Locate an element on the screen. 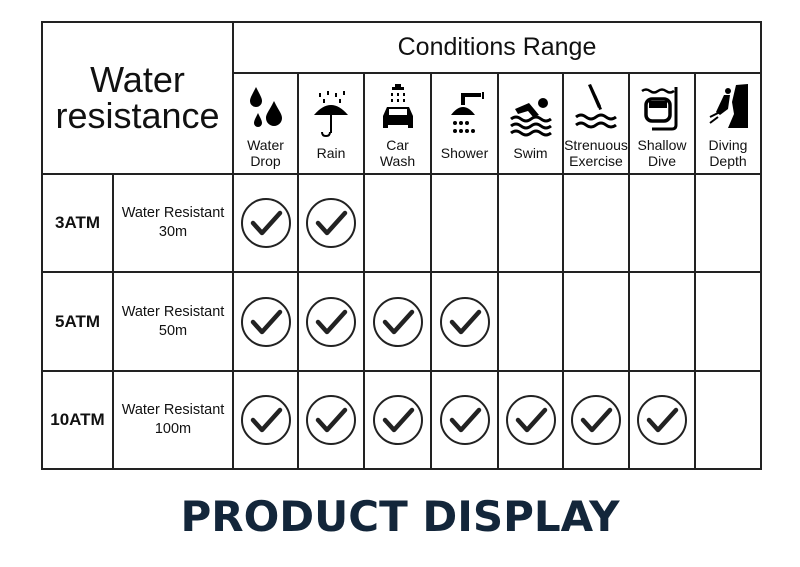  condition-shallow-dive: Shallow Dive is located at coordinates (662, 123).